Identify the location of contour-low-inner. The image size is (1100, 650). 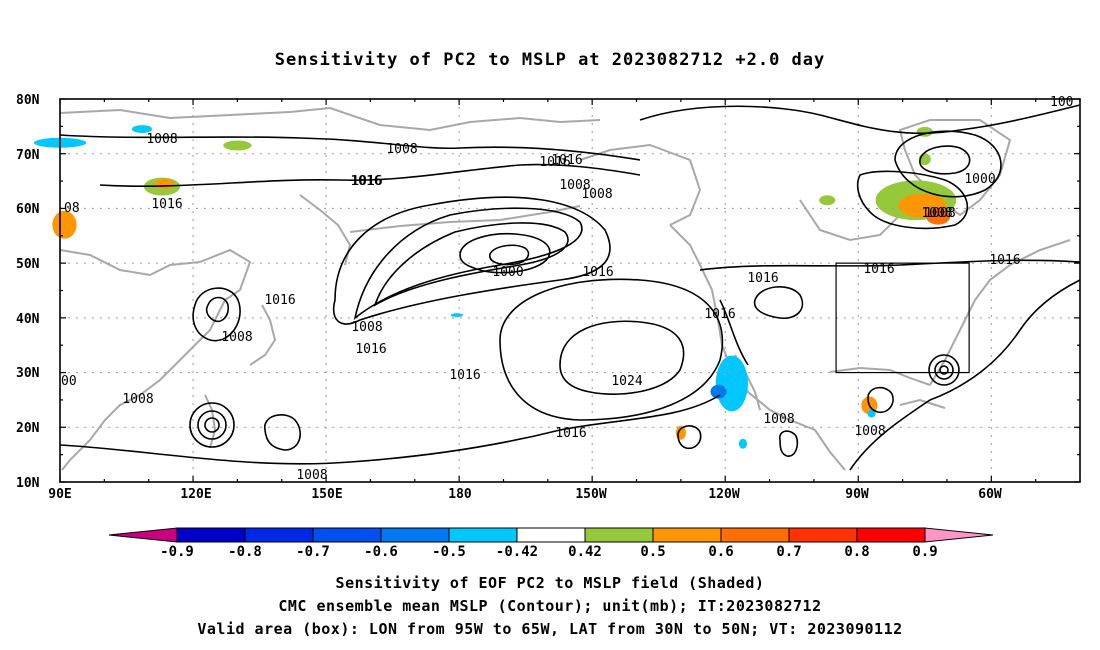
(509, 255).